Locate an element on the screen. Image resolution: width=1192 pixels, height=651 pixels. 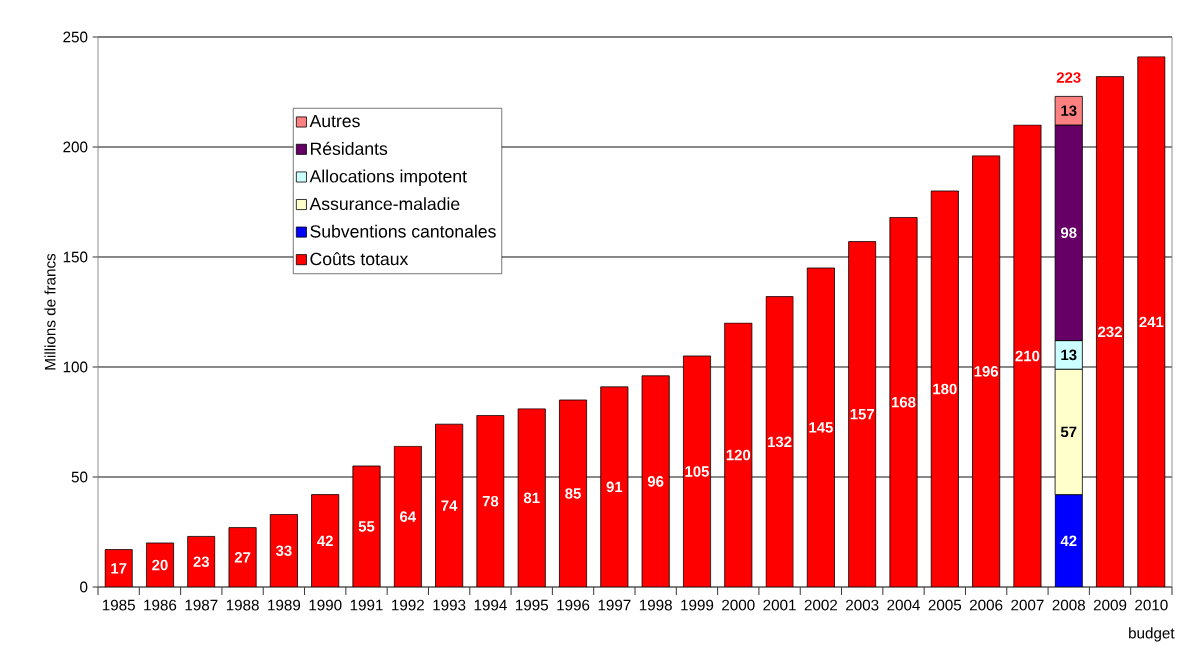
x-tick-label: 2002 is located at coordinates (821, 605).